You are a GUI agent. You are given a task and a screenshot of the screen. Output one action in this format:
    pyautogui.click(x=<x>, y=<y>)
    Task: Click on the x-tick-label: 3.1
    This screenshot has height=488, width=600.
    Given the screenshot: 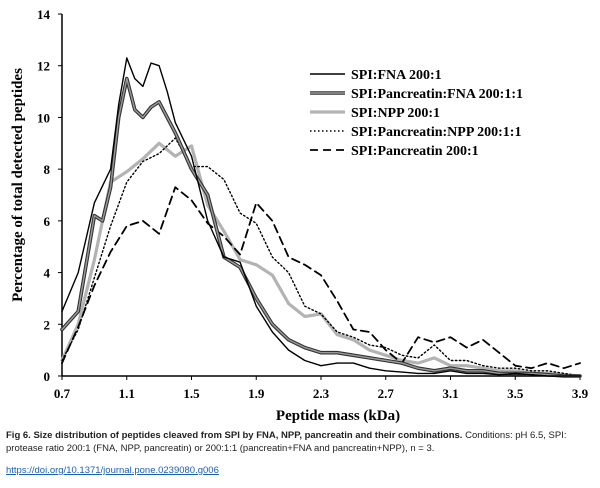 What is the action you would take?
    pyautogui.click(x=450, y=393)
    